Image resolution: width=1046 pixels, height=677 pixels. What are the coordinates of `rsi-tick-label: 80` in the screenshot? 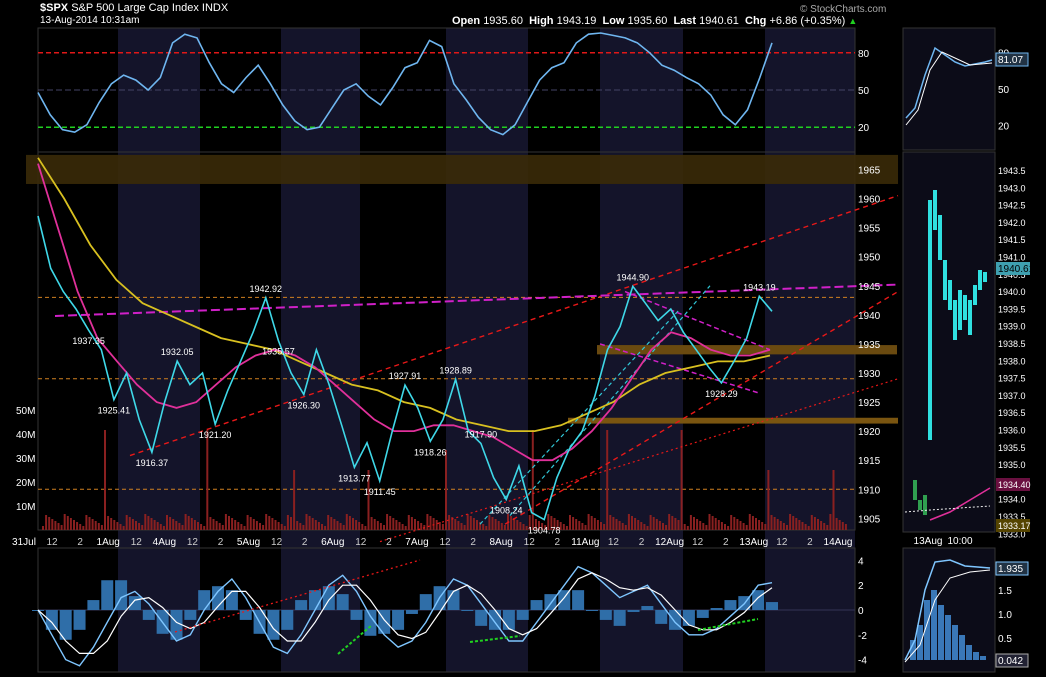 It's located at (864, 54).